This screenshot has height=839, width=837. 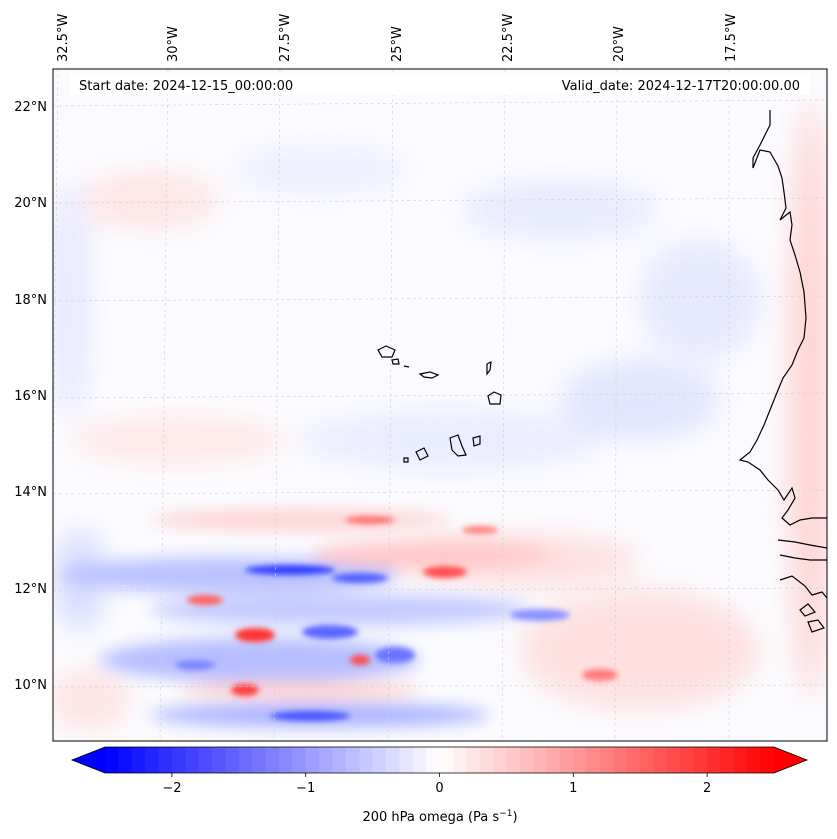 I want to click on colorbar-tick-label: −1, so click(x=305, y=788).